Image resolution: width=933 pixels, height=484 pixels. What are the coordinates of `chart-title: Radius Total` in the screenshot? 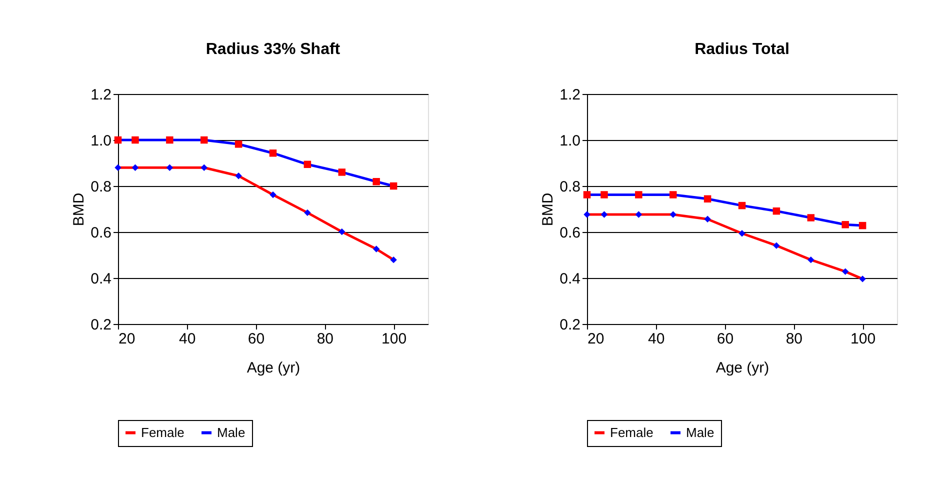 It's located at (742, 49).